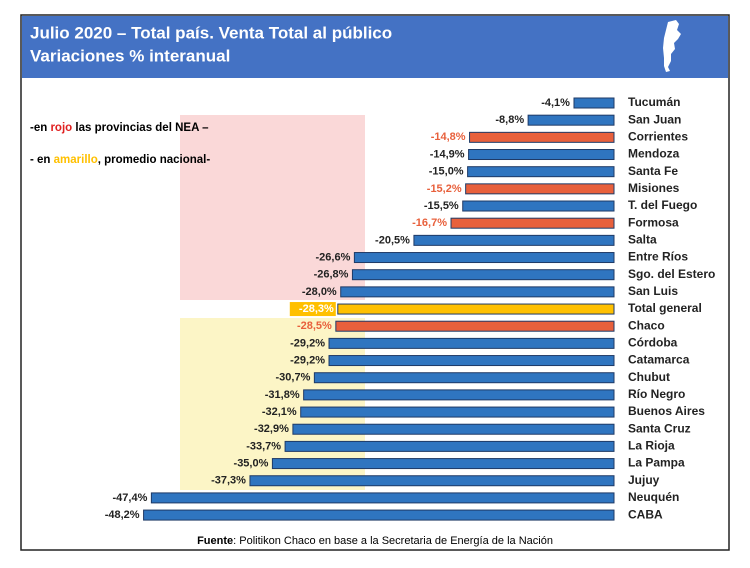 This screenshot has width=750, height=568. Describe the element at coordinates (154, 160) in the screenshot. I see `note-part: , promedio nacional-` at that location.